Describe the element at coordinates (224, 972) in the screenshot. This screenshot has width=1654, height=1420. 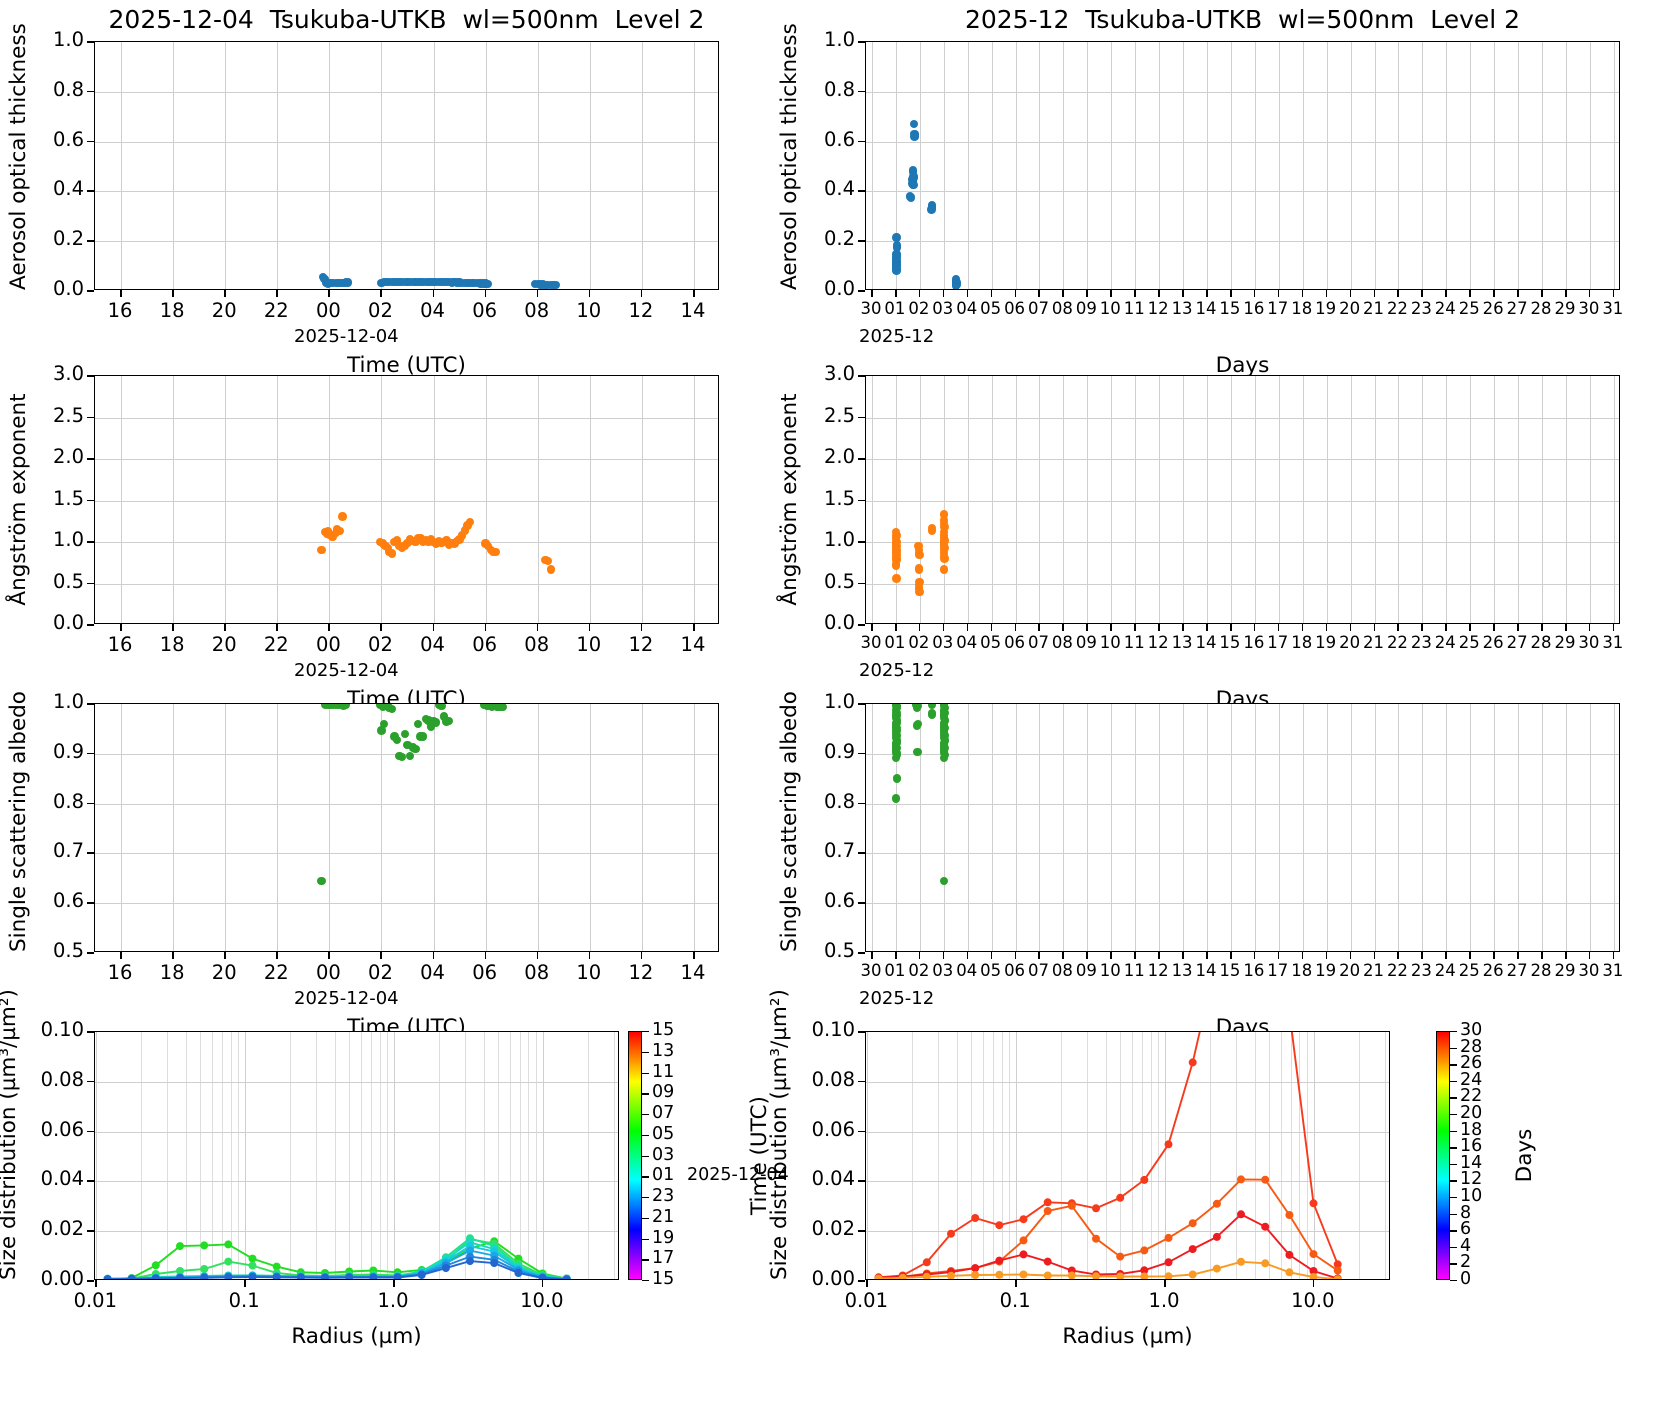
I see `x-tick-label: 20` at that location.